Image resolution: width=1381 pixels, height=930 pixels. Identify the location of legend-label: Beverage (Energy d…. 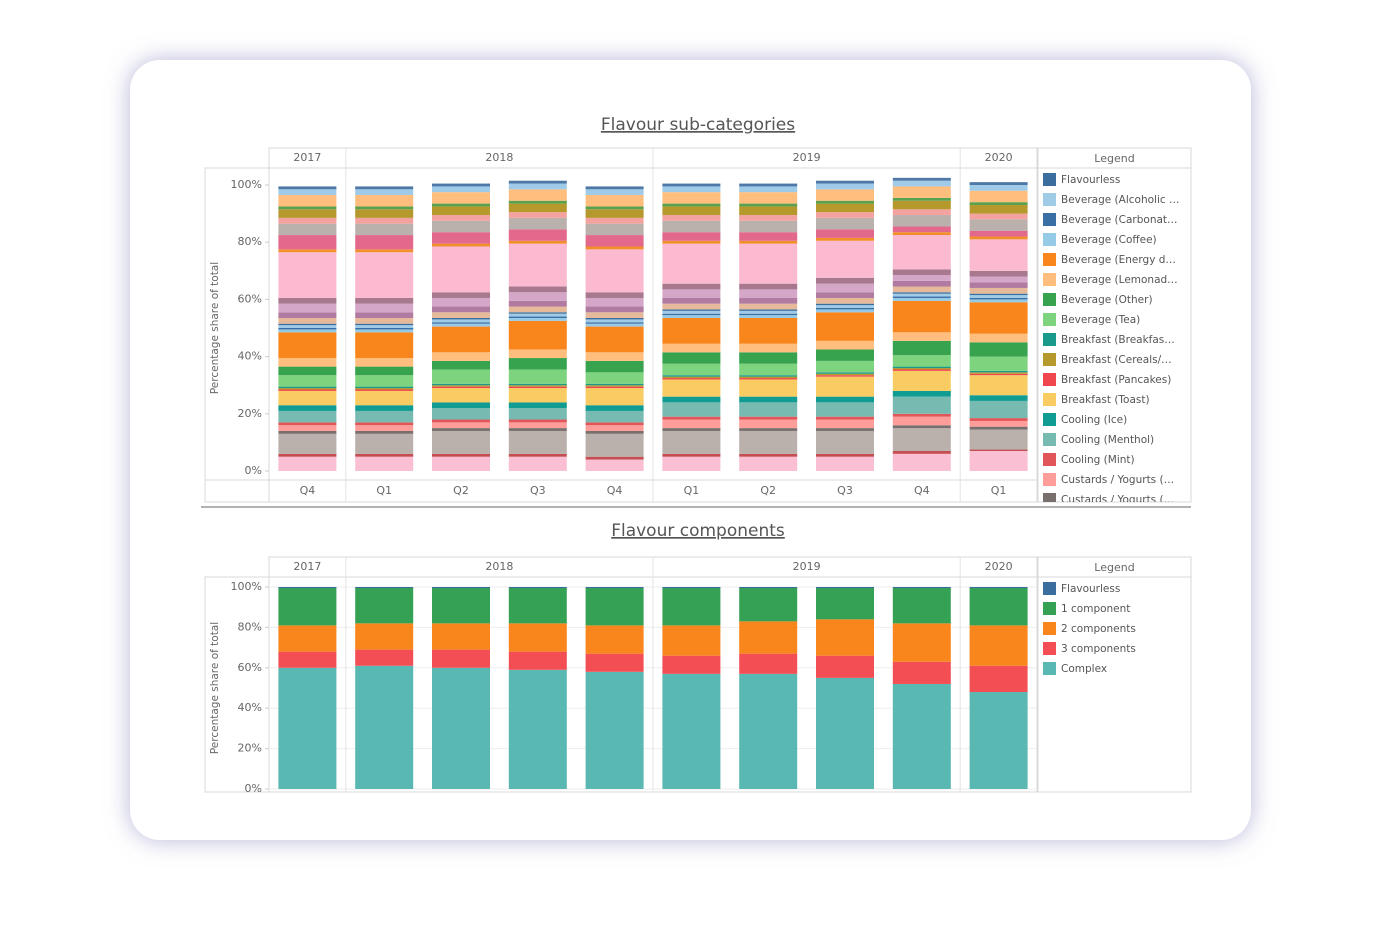
(1118, 260).